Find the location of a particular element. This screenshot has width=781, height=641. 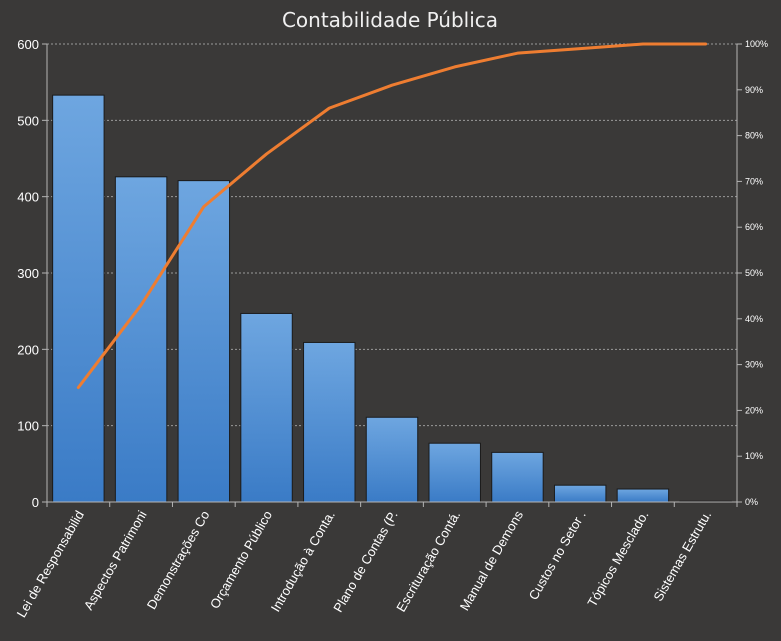

left-axis-ticks: 0 100 200 300 400 500 600 is located at coordinates (28, 273).